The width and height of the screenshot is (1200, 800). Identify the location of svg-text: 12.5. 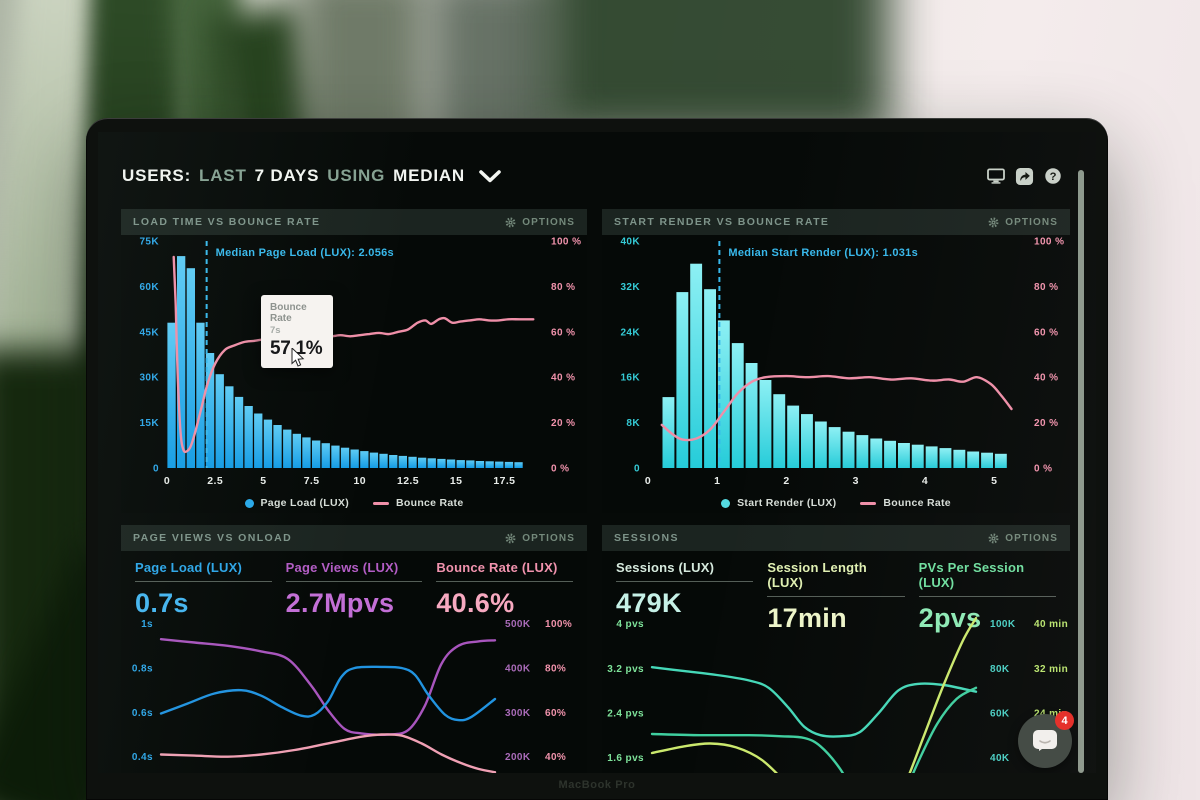
(408, 481).